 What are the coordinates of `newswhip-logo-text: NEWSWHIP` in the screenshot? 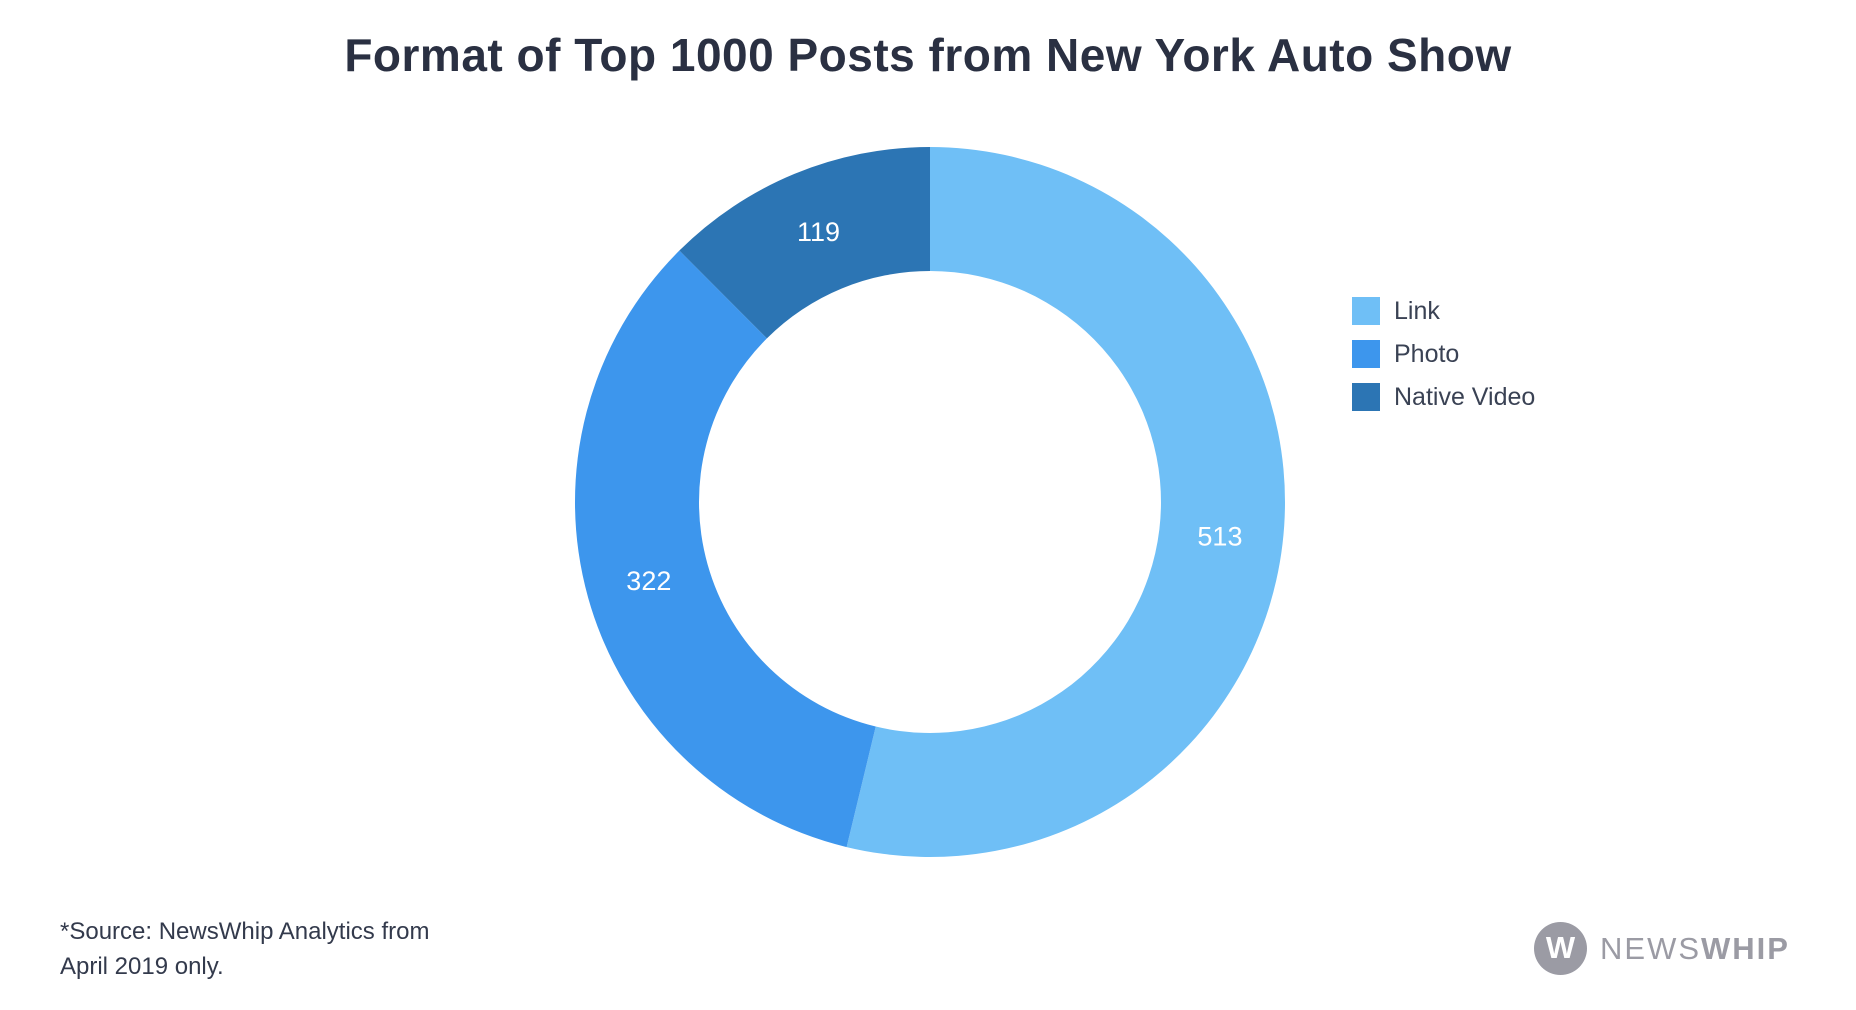 It's located at (1695, 949).